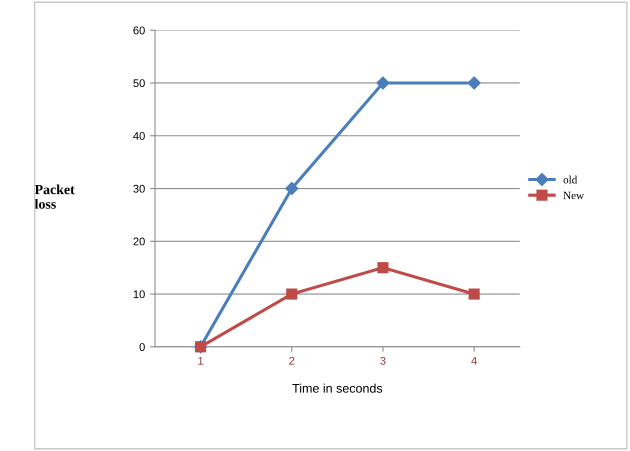  Describe the element at coordinates (337, 388) in the screenshot. I see `x-axis-title: Time in seconds` at that location.